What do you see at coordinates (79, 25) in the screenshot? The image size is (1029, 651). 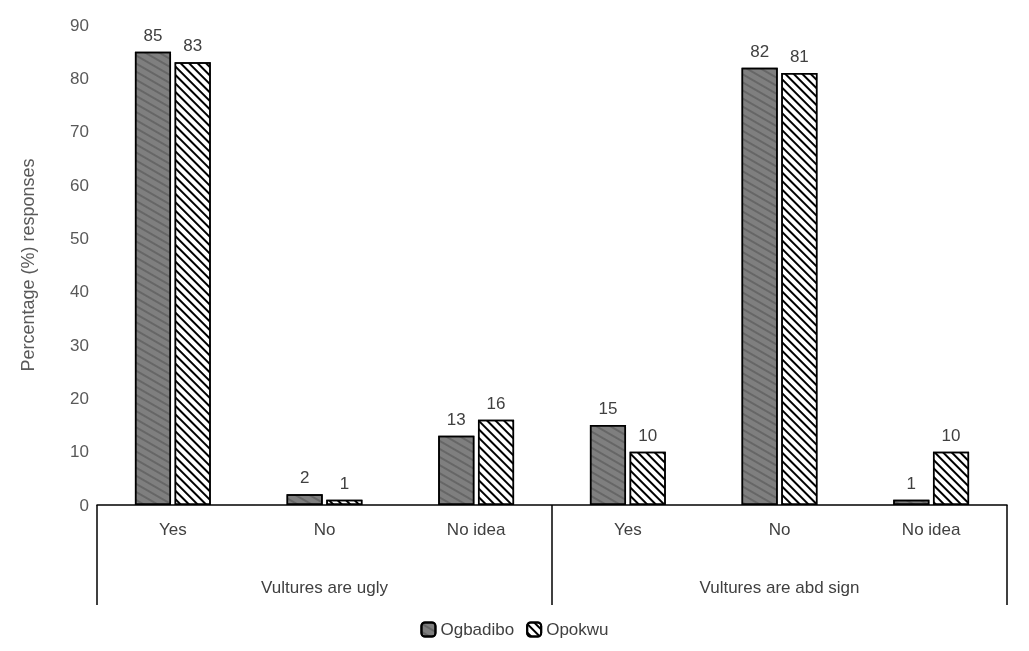 I see `y-tick-label: 90` at bounding box center [79, 25].